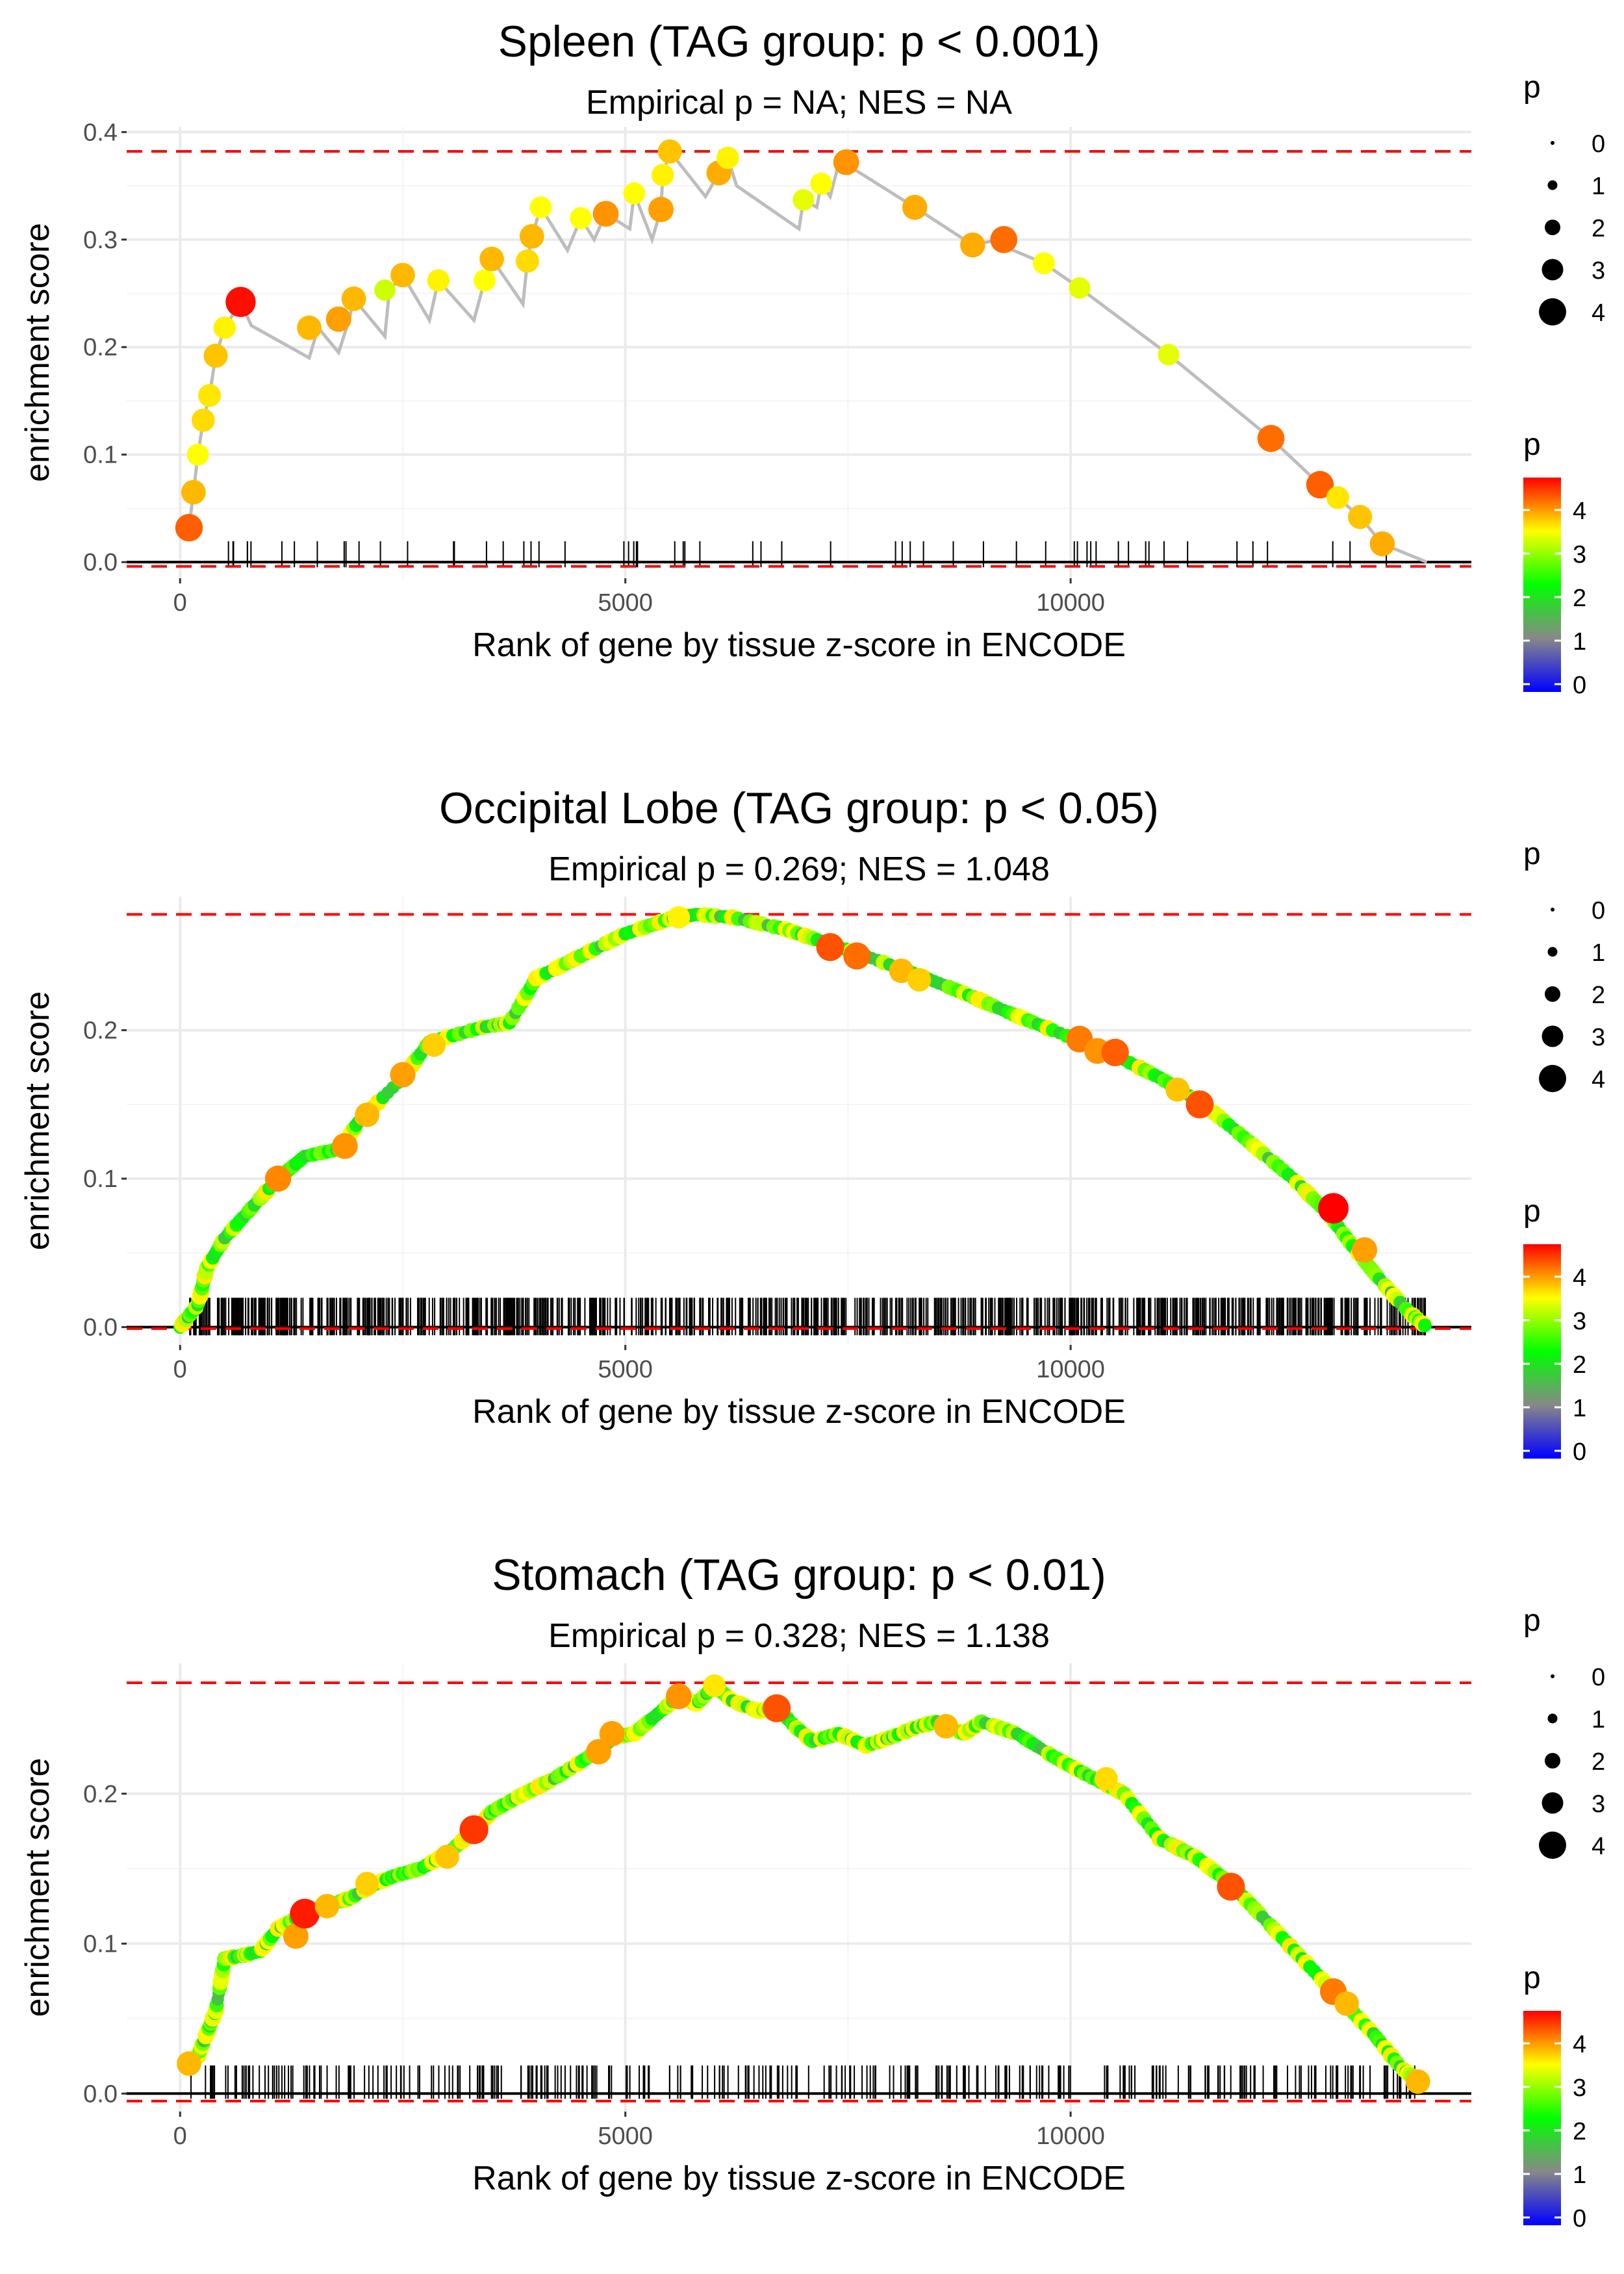 The height and width of the screenshot is (2274, 1624). Describe the element at coordinates (799, 1575) in the screenshot. I see `chart-title: Stomach (TAG group: p < 0.01)` at that location.